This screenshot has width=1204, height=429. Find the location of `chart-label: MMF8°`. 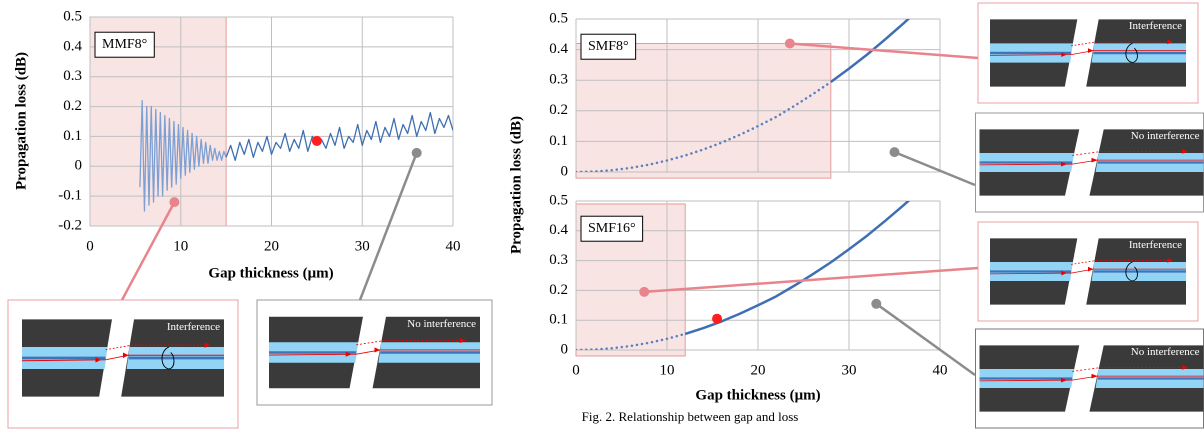

chart-label: MMF8° is located at coordinates (124, 44).